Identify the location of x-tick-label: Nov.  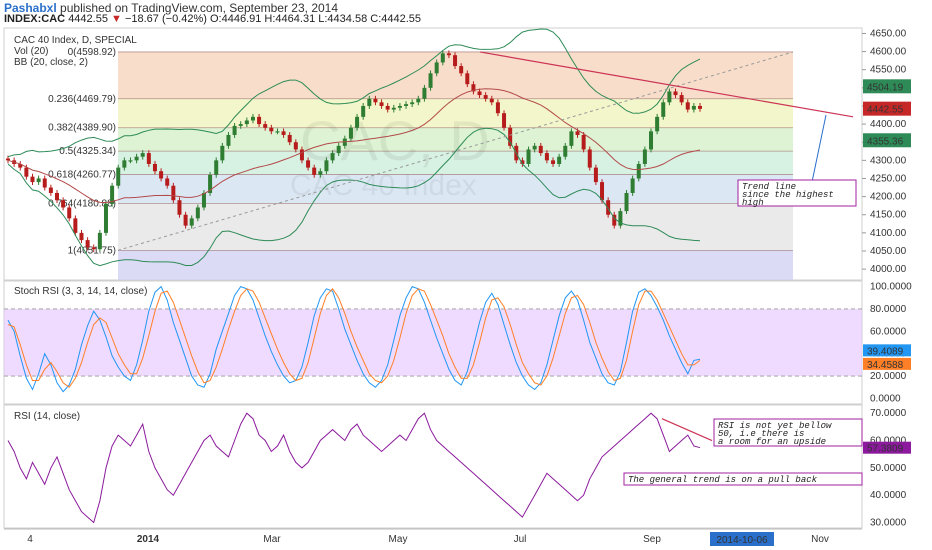
(820, 539).